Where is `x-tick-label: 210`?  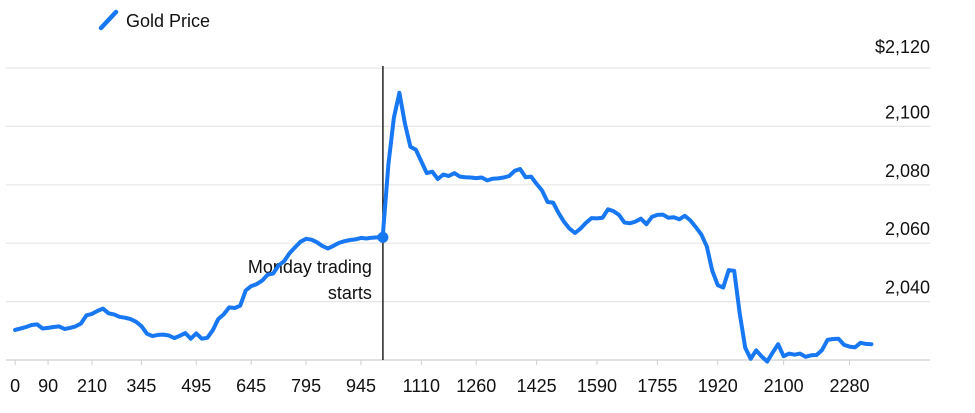
x-tick-label: 210 is located at coordinates (92, 386).